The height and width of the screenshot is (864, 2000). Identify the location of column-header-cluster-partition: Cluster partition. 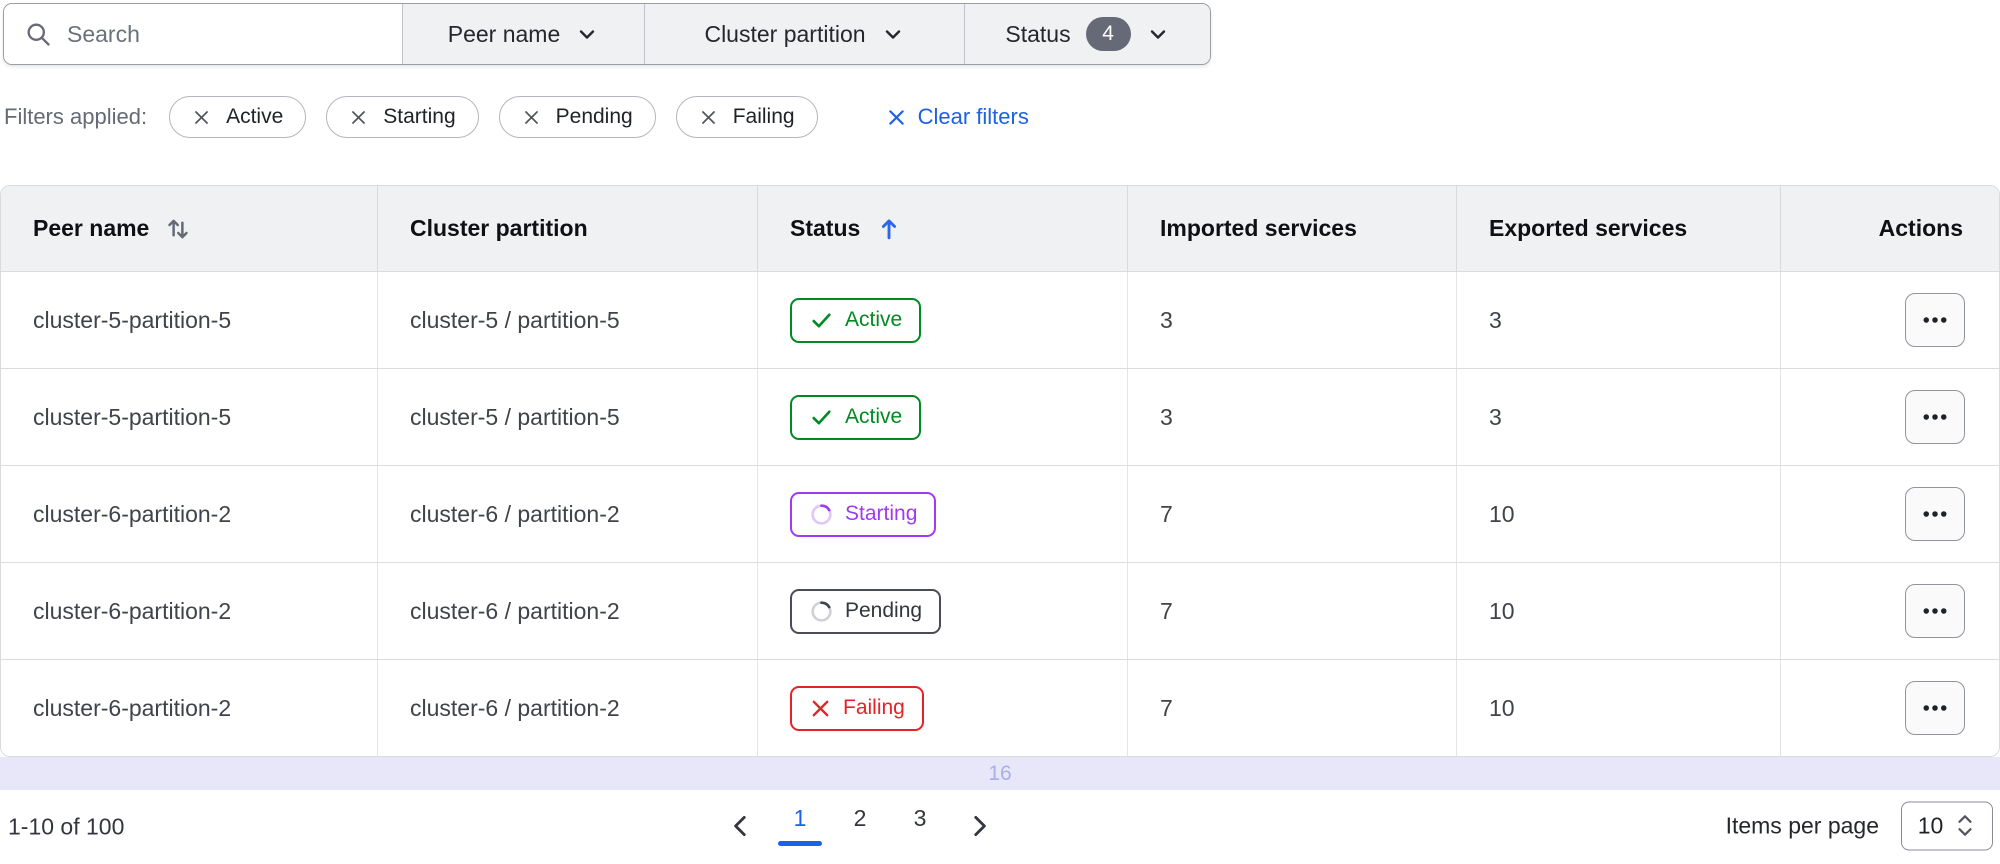
(567, 228).